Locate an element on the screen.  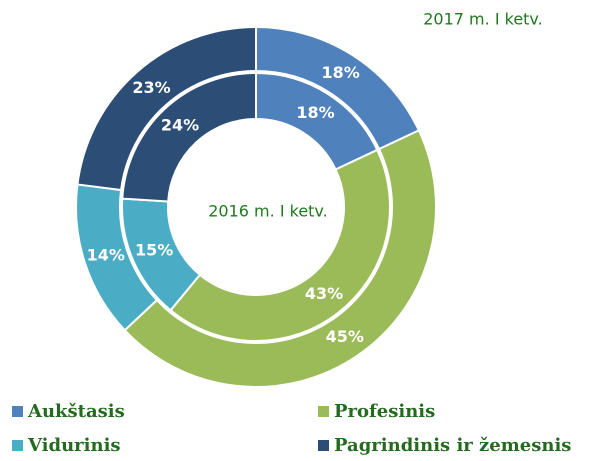
inner-ring-name: 2016 m. I ketv. is located at coordinates (268, 211).